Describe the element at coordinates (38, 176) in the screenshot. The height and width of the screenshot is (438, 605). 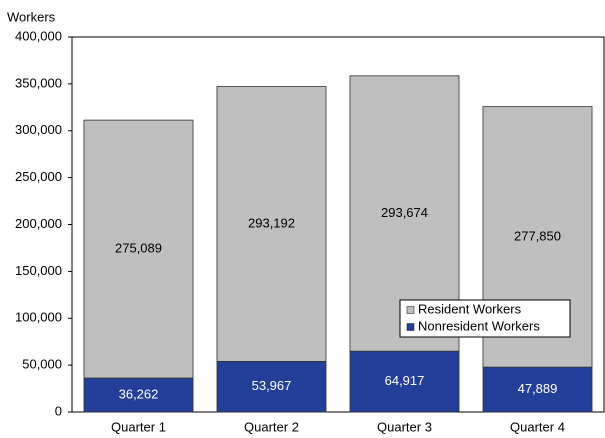
I see `y-tick-label: 250,000` at that location.